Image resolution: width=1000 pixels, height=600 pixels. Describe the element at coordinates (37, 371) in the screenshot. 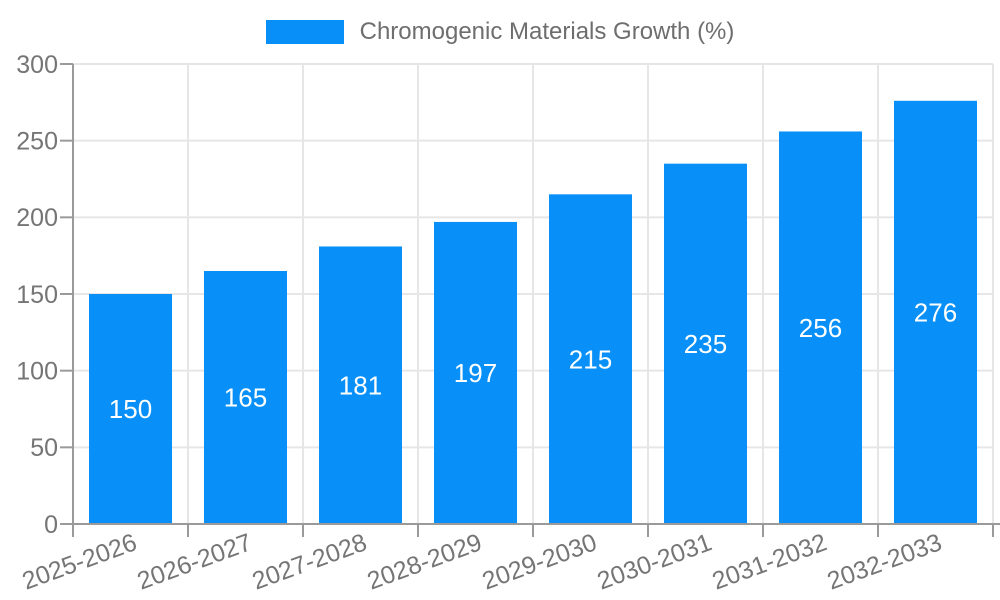

I see `y-tick-label: 100` at that location.